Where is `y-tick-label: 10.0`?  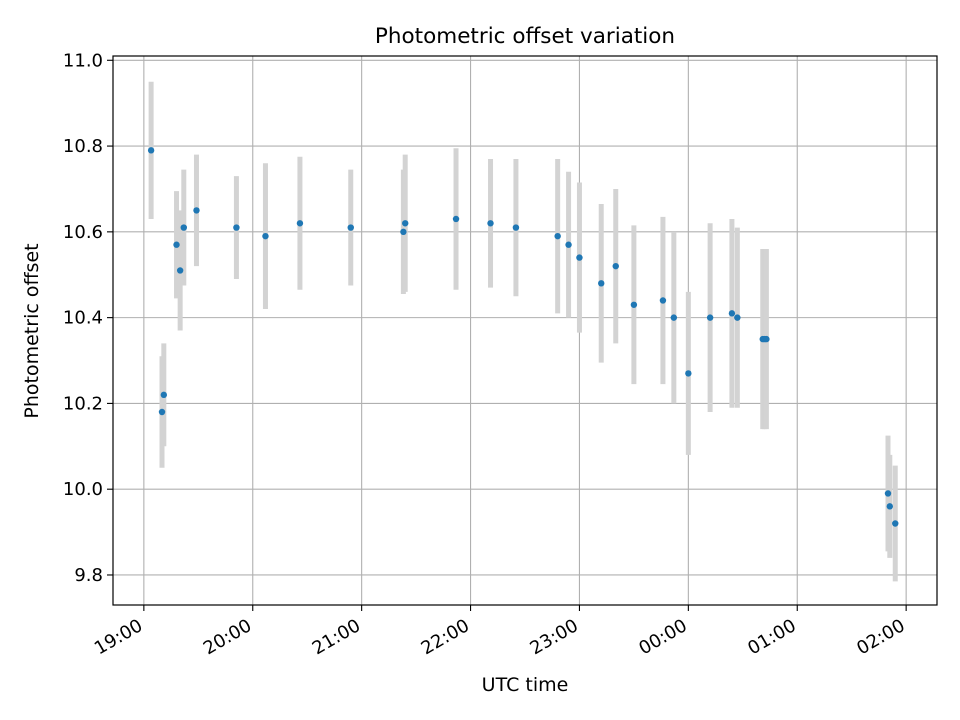
y-tick-label: 10.0 is located at coordinates (83, 489).